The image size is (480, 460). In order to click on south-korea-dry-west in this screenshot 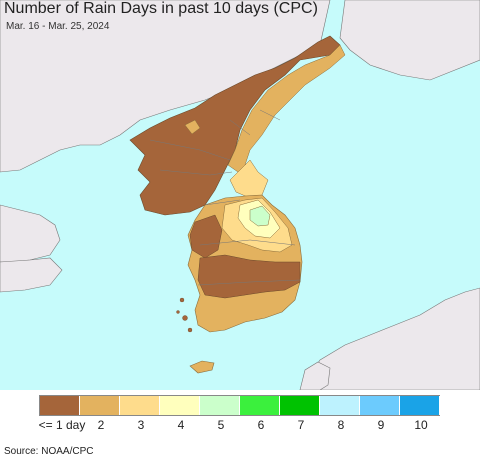, I will do `click(206, 236)`.